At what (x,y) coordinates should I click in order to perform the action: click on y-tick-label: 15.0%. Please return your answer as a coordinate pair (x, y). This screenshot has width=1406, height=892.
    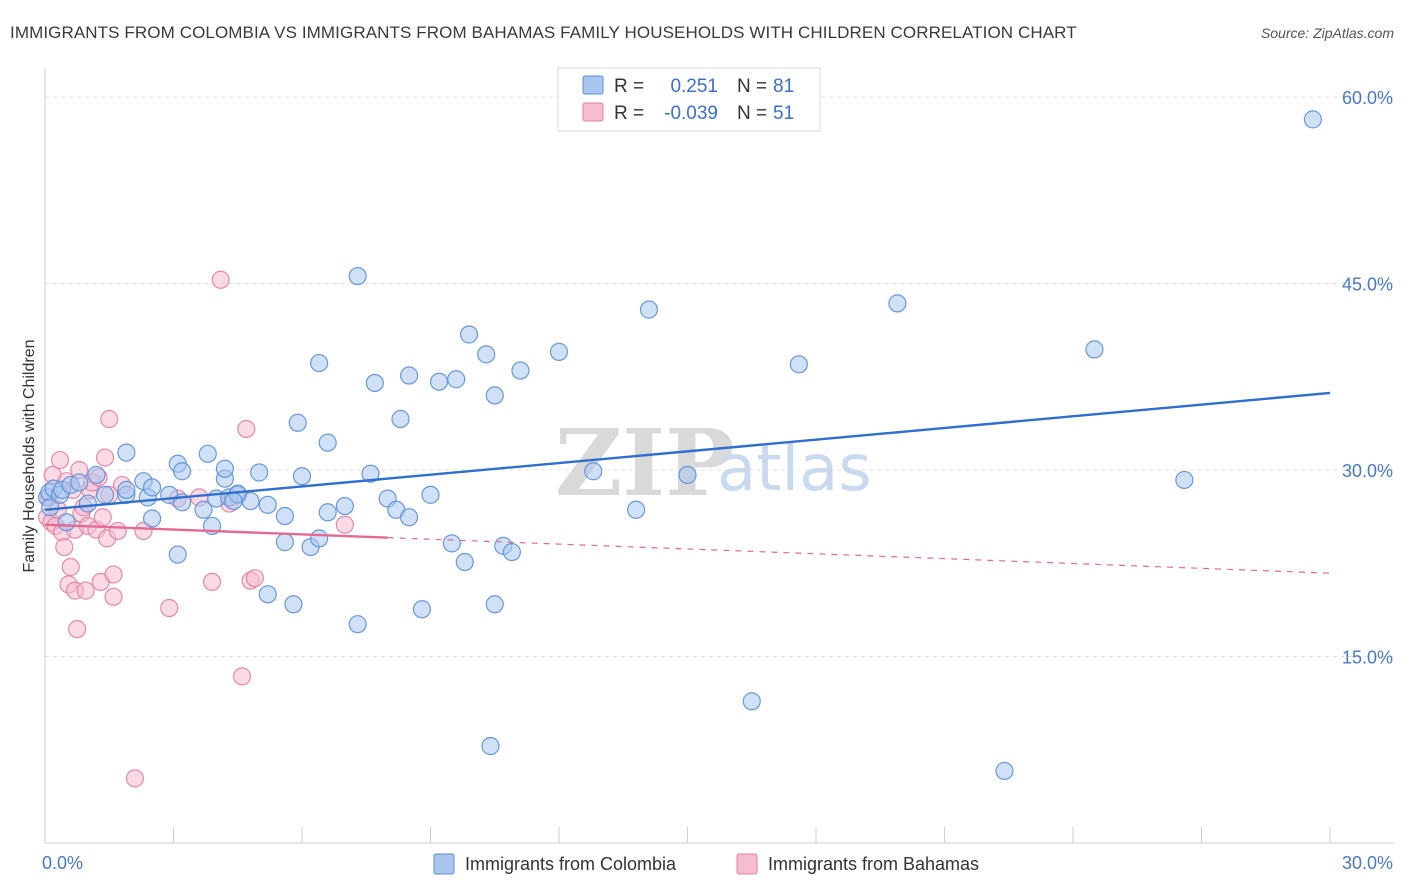
    Looking at the image, I should click on (1367, 658).